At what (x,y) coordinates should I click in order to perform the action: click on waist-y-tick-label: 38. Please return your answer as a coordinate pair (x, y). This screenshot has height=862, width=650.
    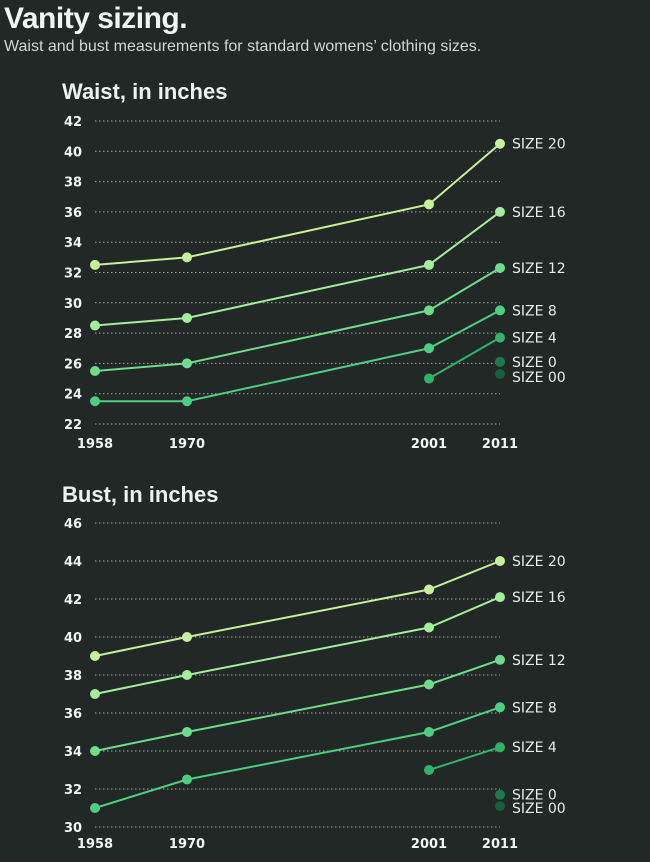
    Looking at the image, I should click on (73, 183).